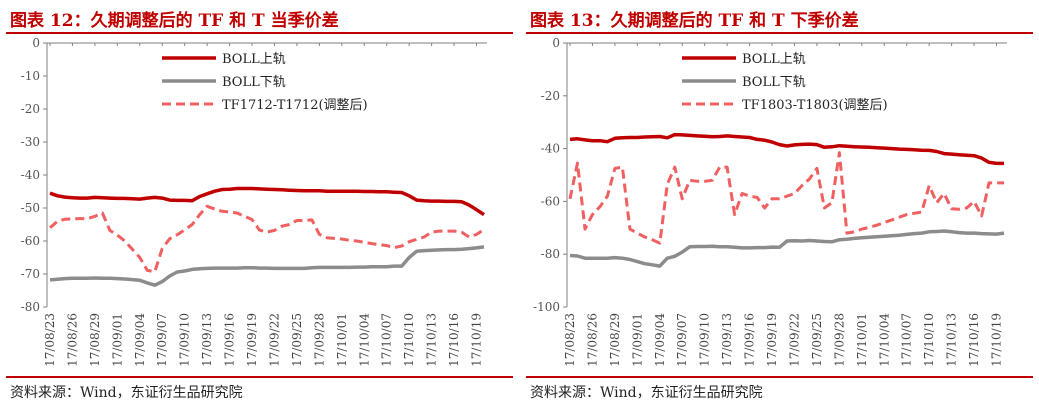  What do you see at coordinates (30, 274) in the screenshot?
I see `y-tick-label: -70` at bounding box center [30, 274].